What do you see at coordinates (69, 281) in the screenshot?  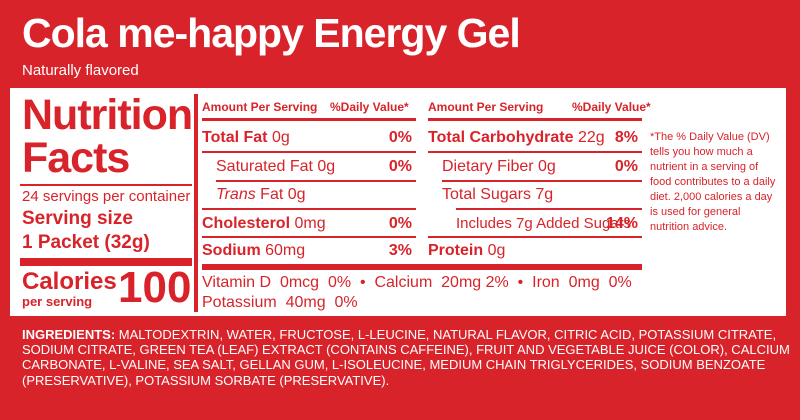 I see `calories-label: Calories` at bounding box center [69, 281].